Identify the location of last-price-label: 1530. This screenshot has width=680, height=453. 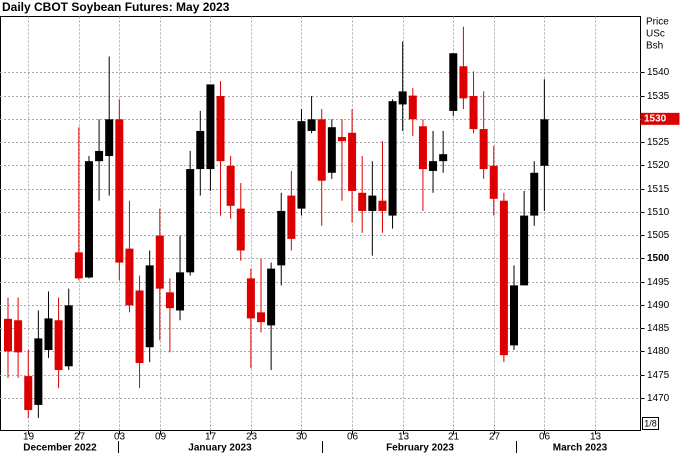
(655, 118).